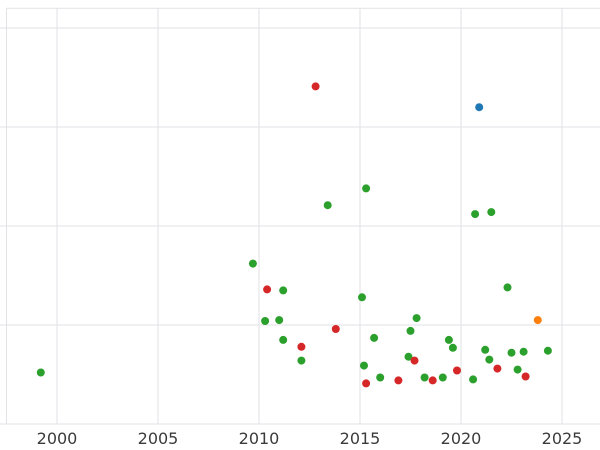  Describe the element at coordinates (537, 320) in the screenshot. I see `data-point-orange-series` at that location.